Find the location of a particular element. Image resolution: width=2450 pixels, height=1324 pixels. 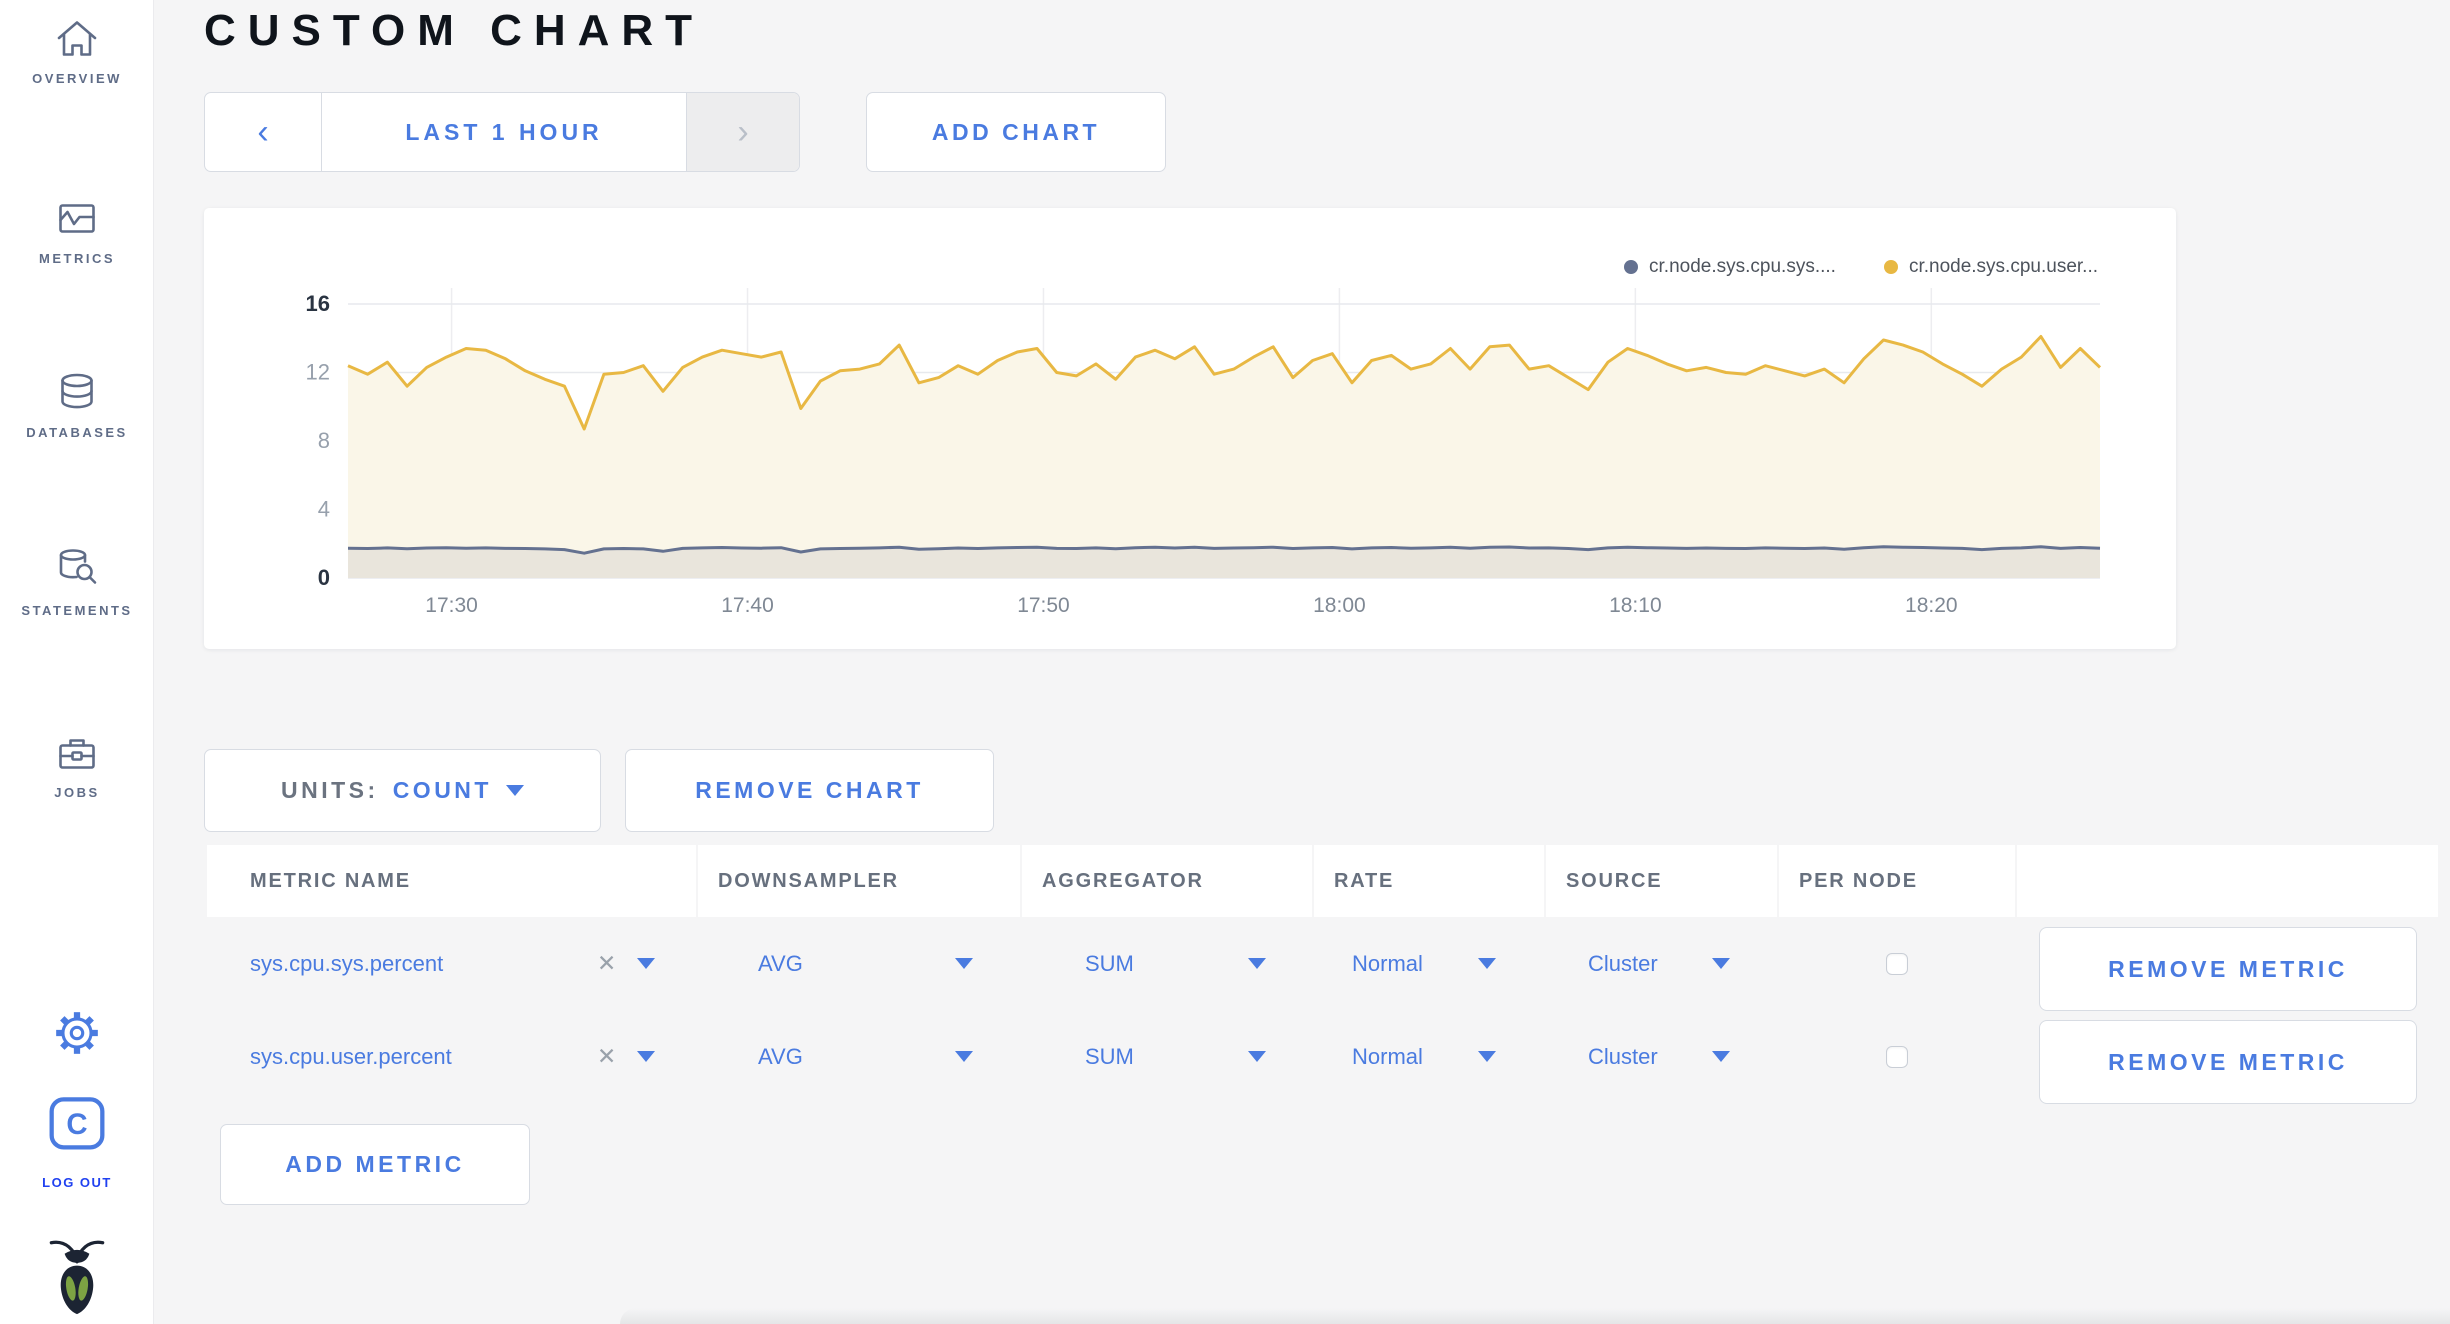

column-header-metric-name: METRIC NAME is located at coordinates (451, 881).